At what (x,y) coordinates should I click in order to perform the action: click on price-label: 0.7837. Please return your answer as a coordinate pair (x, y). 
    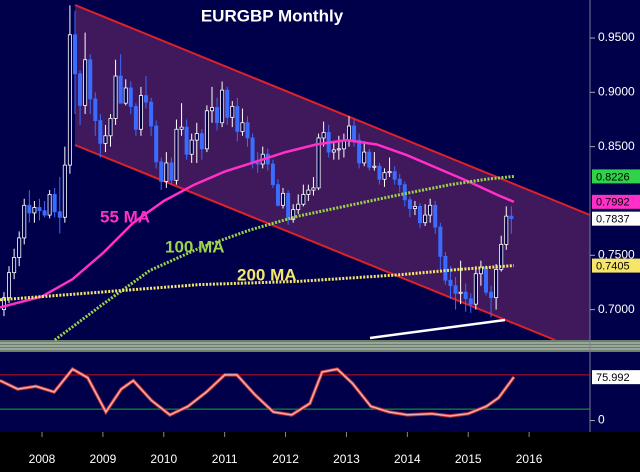
    Looking at the image, I should click on (613, 220).